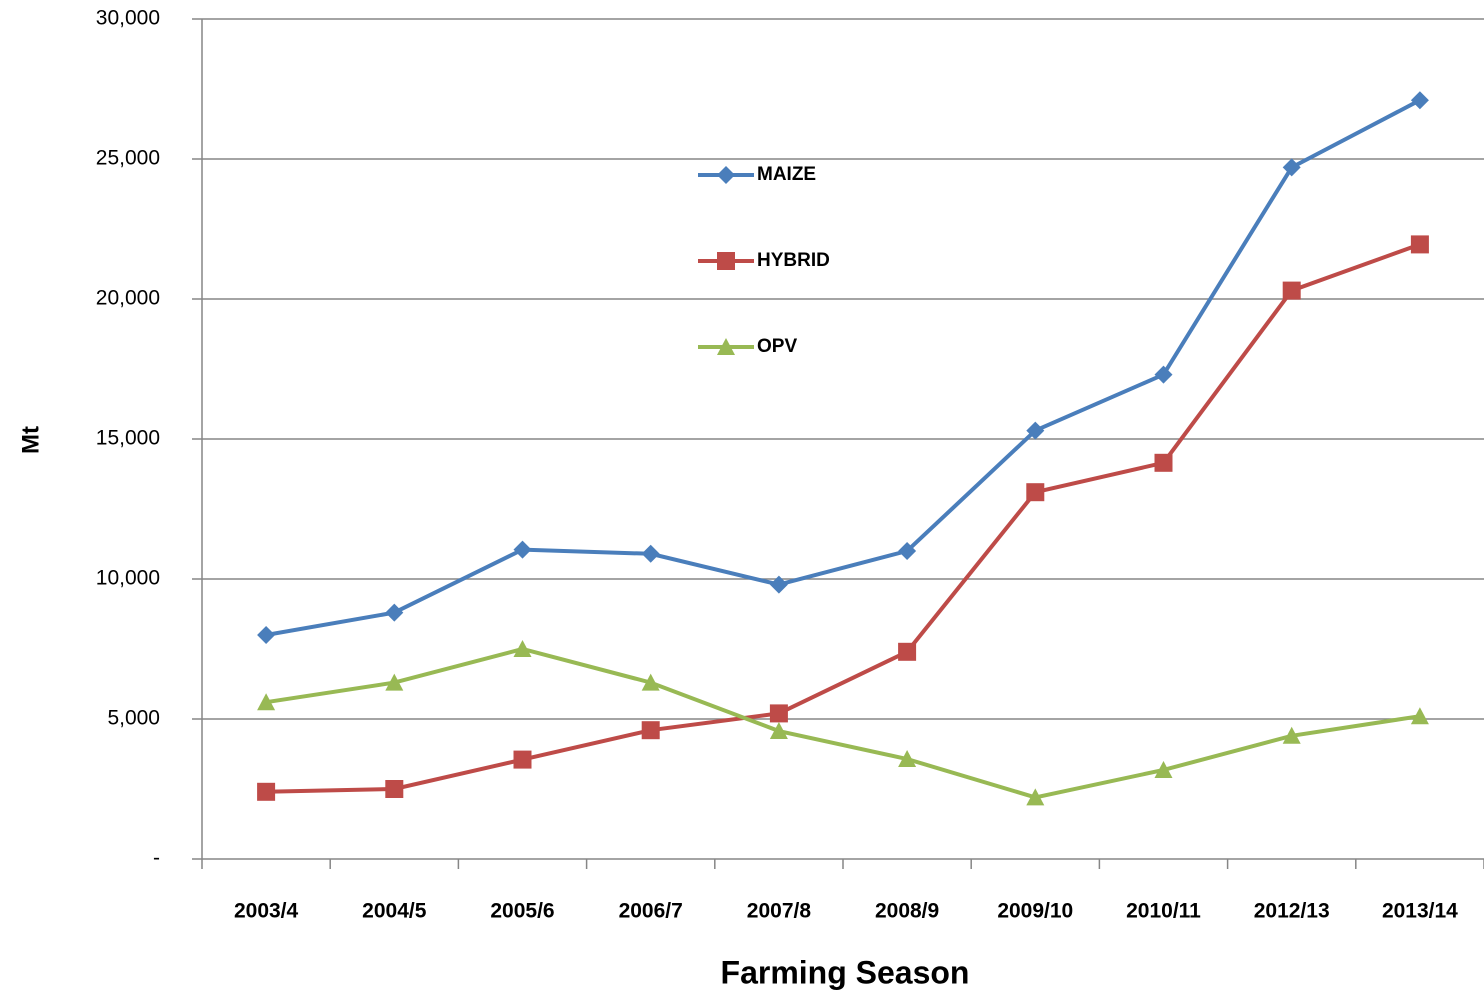  Describe the element at coordinates (394, 911) in the screenshot. I see `x-tick-label: 2004/5` at that location.